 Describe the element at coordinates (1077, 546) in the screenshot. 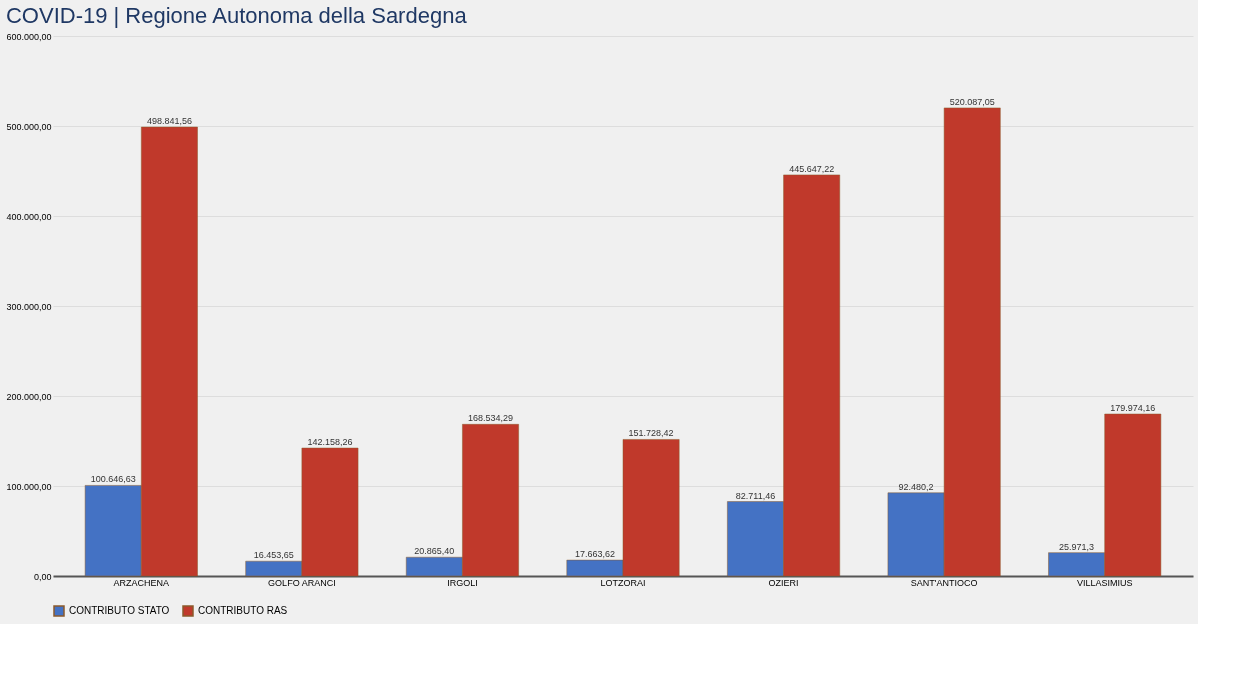

I see `data-label: 25.971,3` at that location.